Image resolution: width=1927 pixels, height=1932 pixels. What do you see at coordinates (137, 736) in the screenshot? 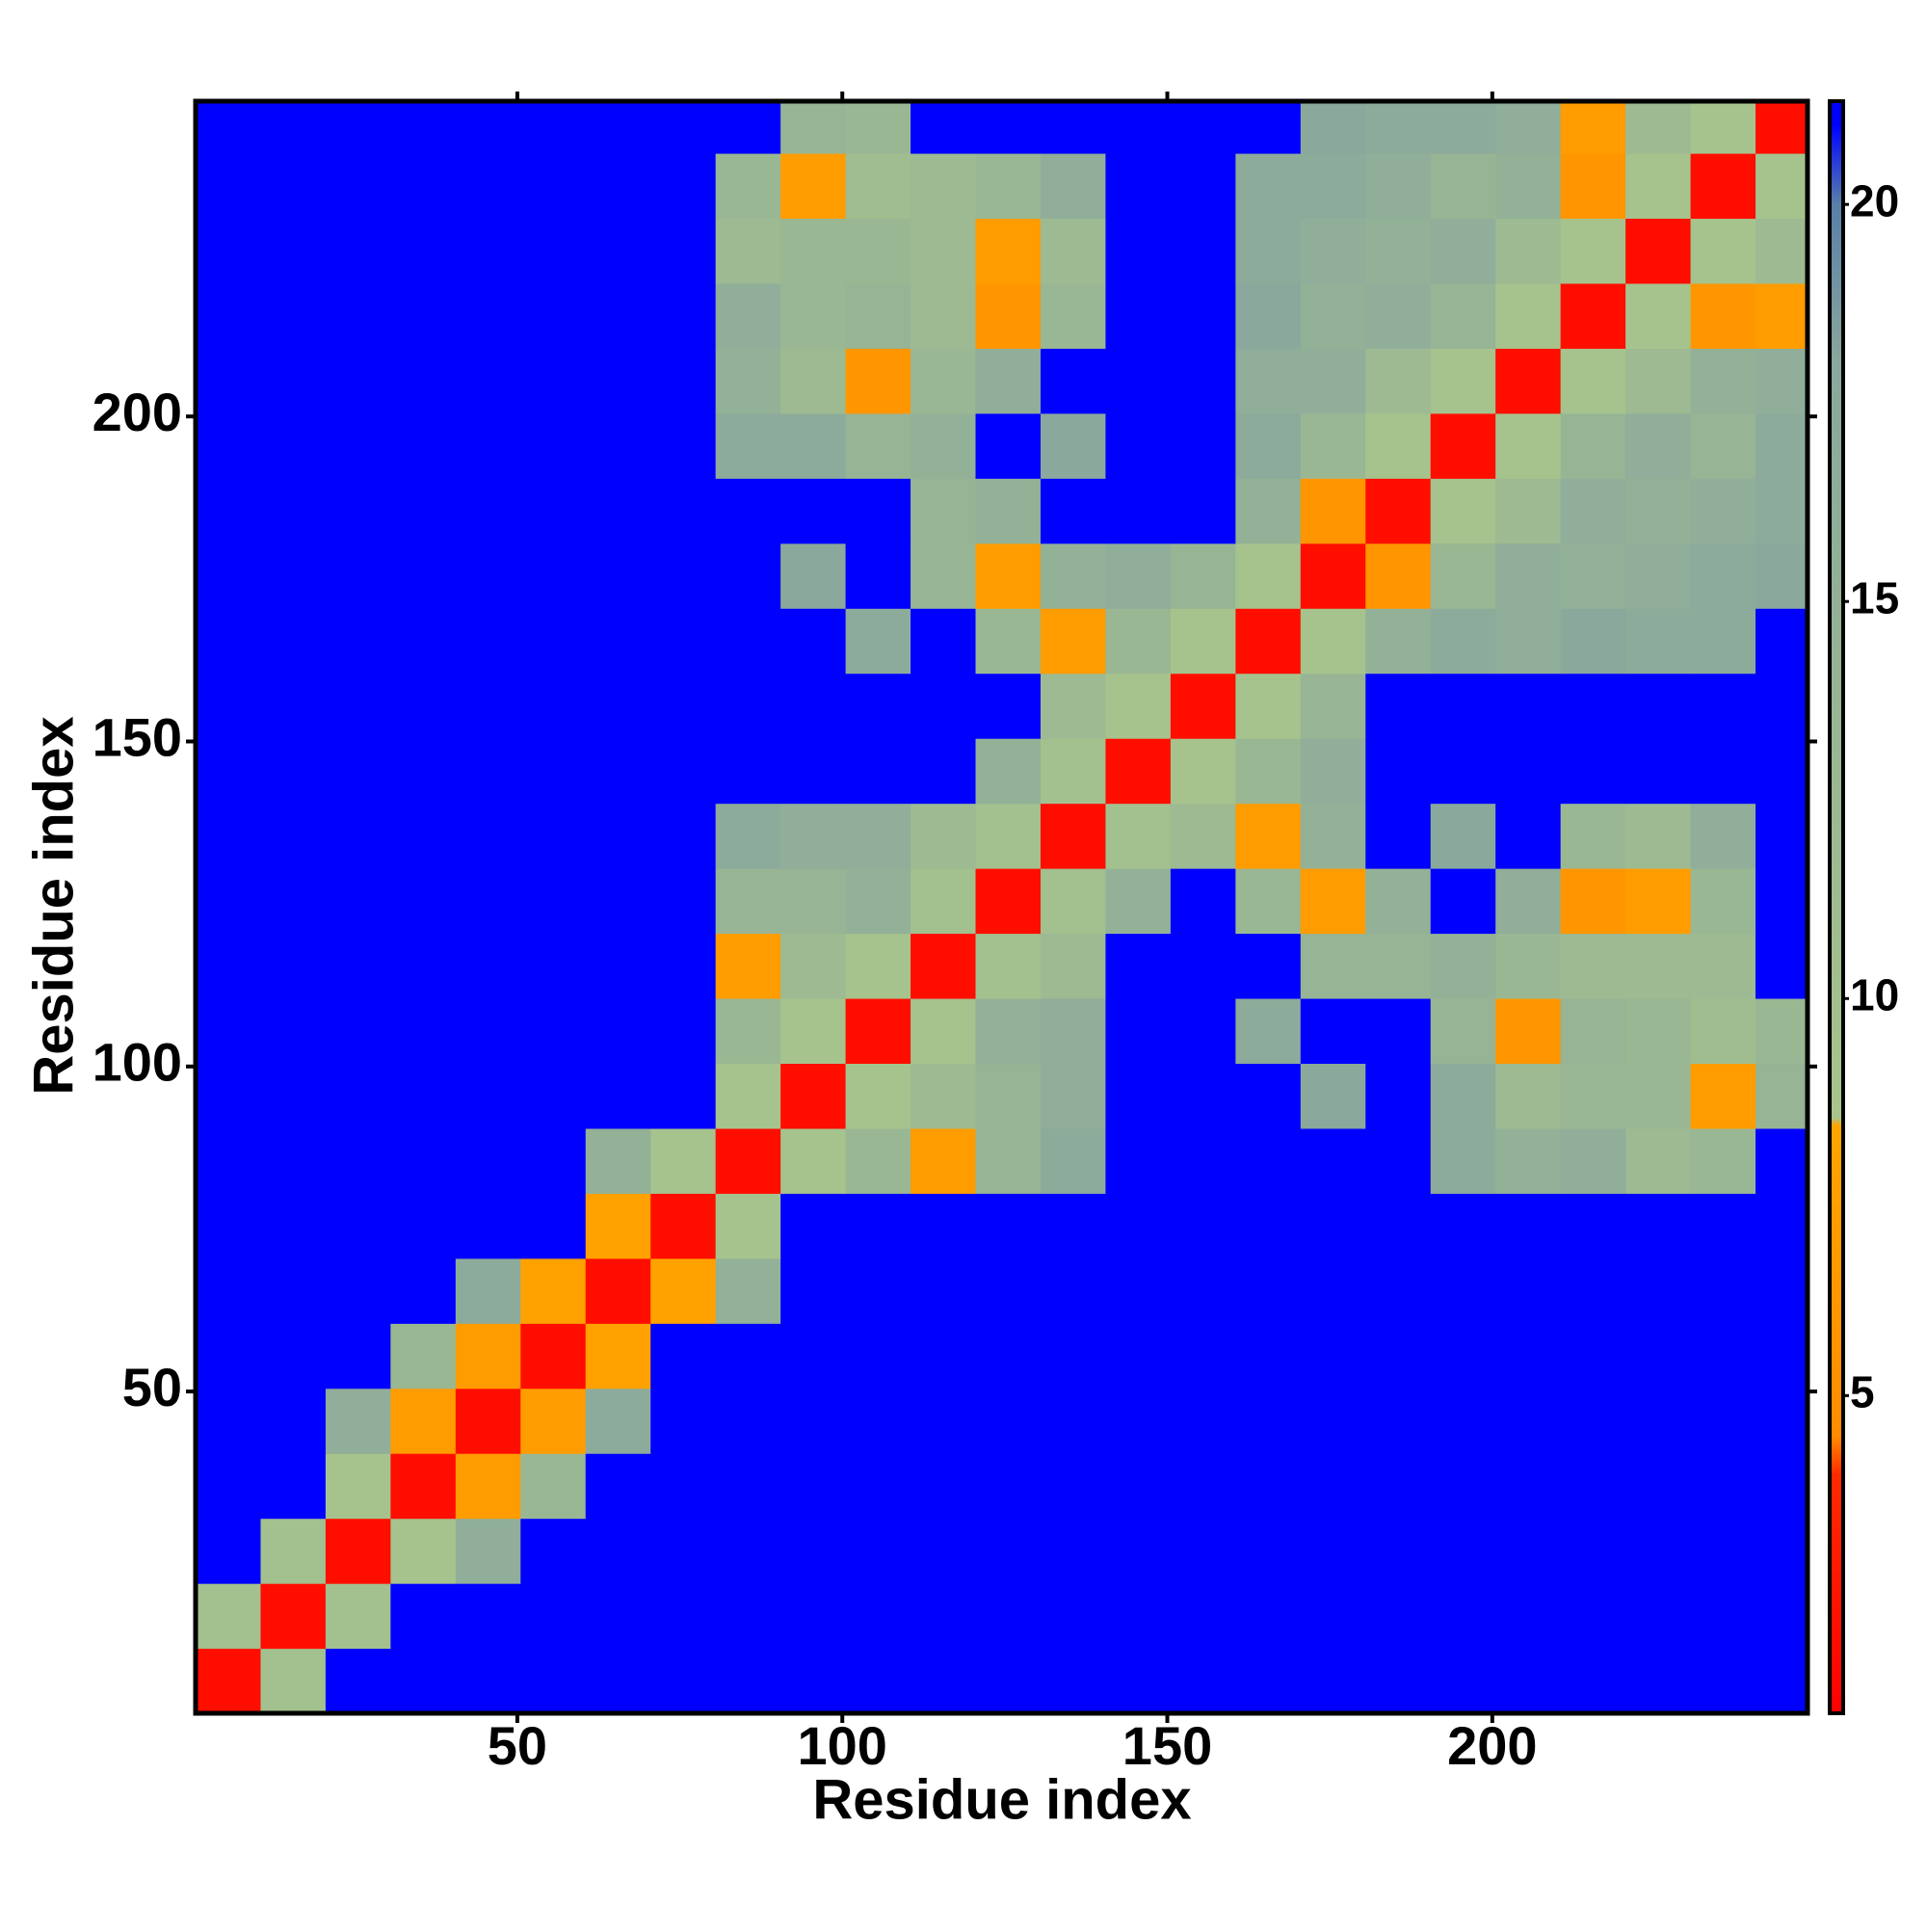
I see `y-tick-label: 150` at bounding box center [137, 736].